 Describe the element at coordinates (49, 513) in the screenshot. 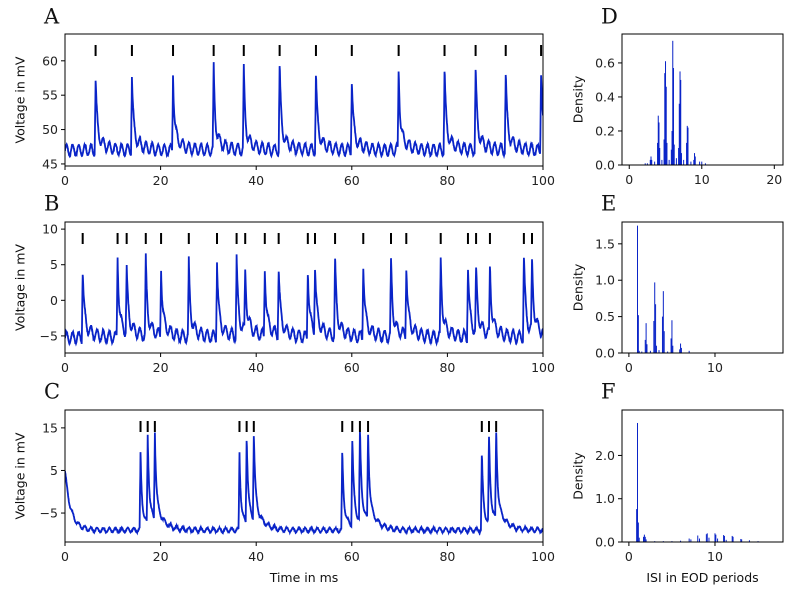

I see `y-tick-label: −5` at that location.